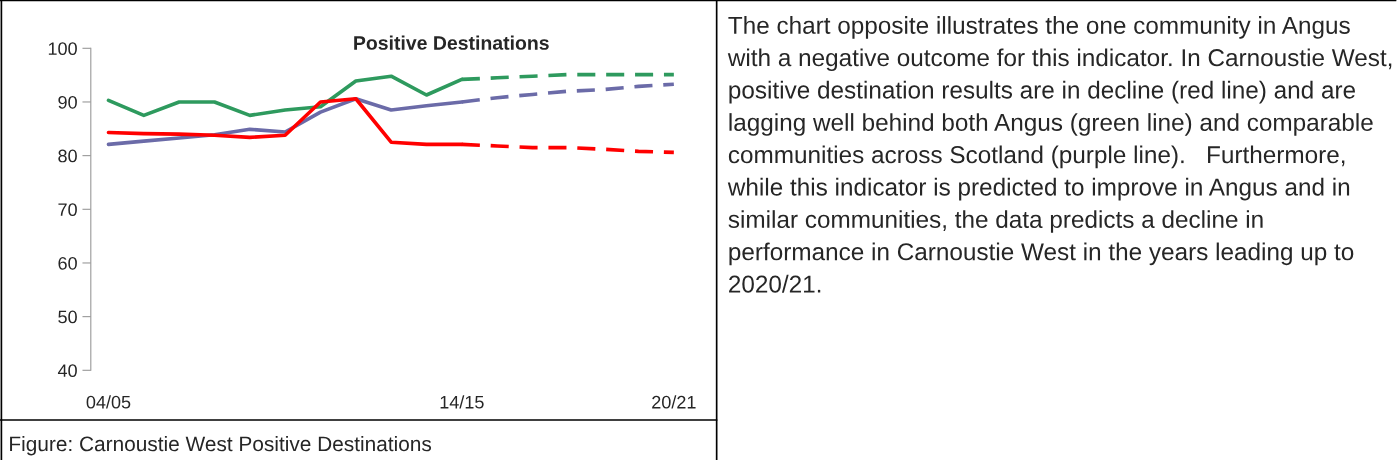  What do you see at coordinates (67, 263) in the screenshot?
I see `y-tick-label: 60` at bounding box center [67, 263].